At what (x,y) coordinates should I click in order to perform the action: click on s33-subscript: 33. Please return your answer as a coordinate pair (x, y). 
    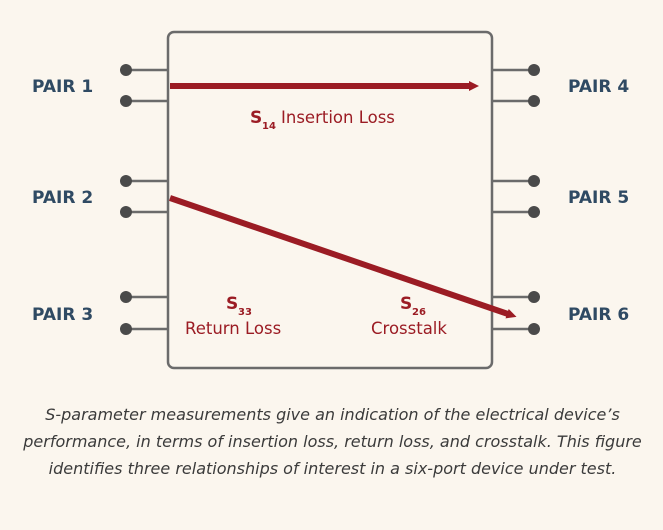
    Looking at the image, I should click on (245, 312).